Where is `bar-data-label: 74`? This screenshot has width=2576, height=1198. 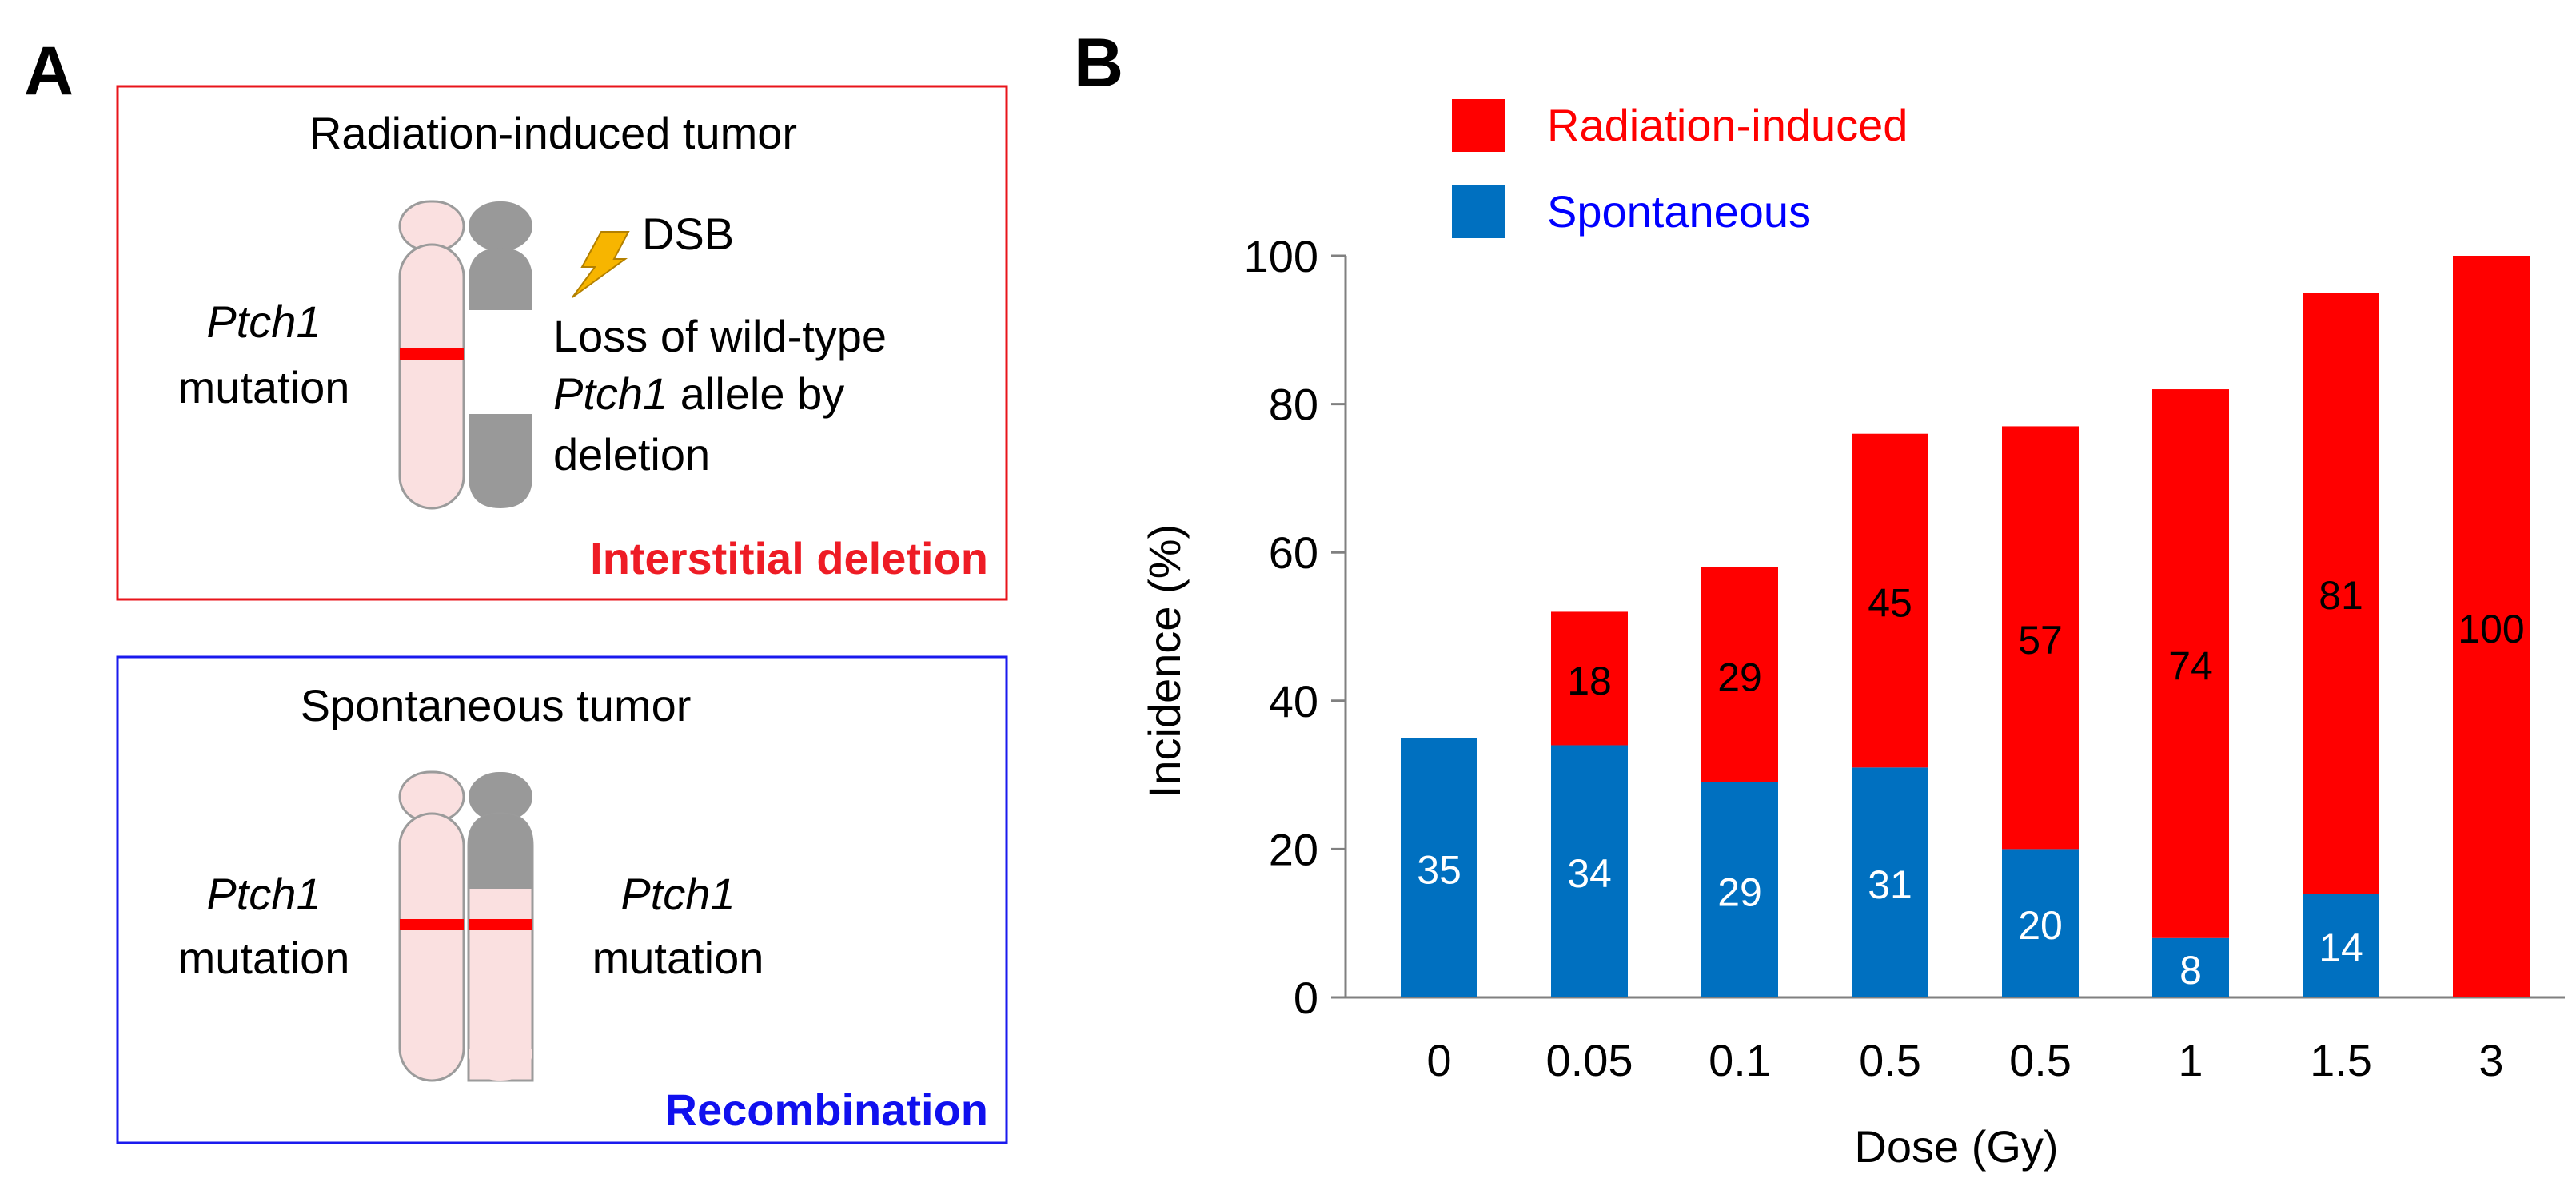
bar-data-label: 74 is located at coordinates (2190, 665).